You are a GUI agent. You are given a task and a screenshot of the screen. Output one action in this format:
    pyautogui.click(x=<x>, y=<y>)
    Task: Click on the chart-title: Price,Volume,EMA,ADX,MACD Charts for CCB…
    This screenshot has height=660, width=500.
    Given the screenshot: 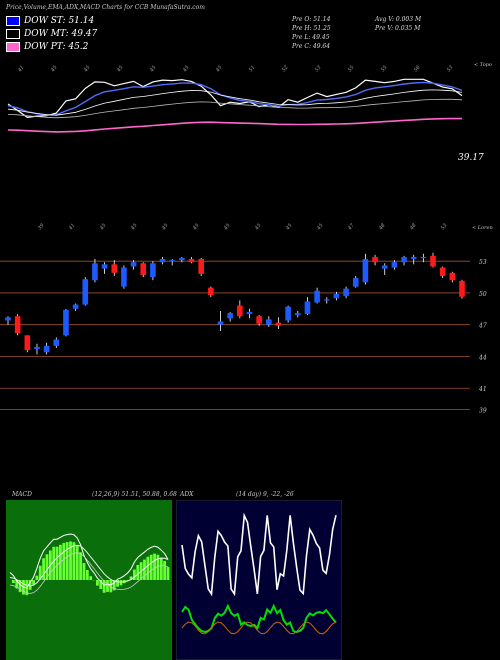 What is the action you would take?
    pyautogui.click(x=105, y=7)
    